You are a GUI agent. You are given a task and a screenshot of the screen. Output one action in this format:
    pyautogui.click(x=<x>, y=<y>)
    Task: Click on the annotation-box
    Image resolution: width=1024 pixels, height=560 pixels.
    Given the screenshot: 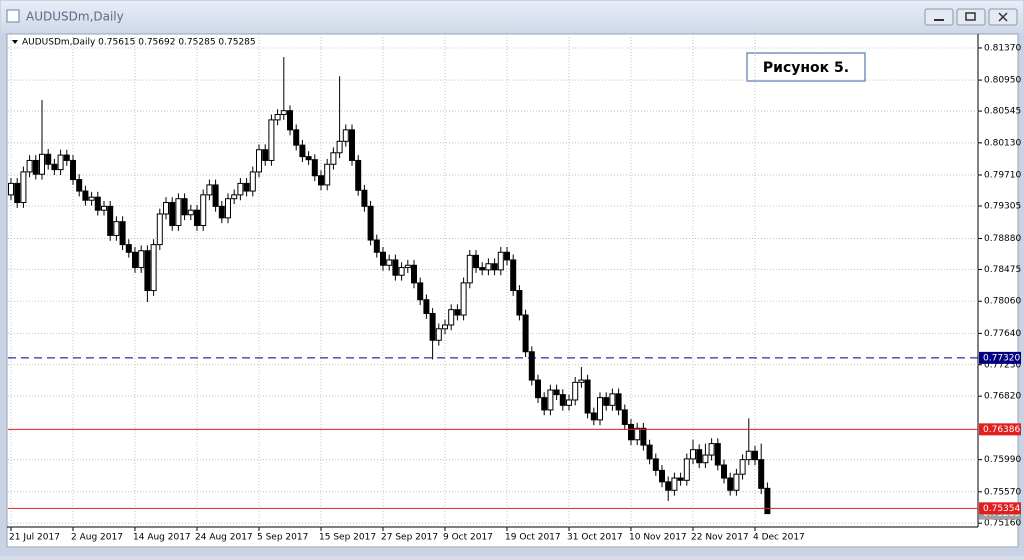 What is the action you would take?
    pyautogui.click(x=806, y=67)
    